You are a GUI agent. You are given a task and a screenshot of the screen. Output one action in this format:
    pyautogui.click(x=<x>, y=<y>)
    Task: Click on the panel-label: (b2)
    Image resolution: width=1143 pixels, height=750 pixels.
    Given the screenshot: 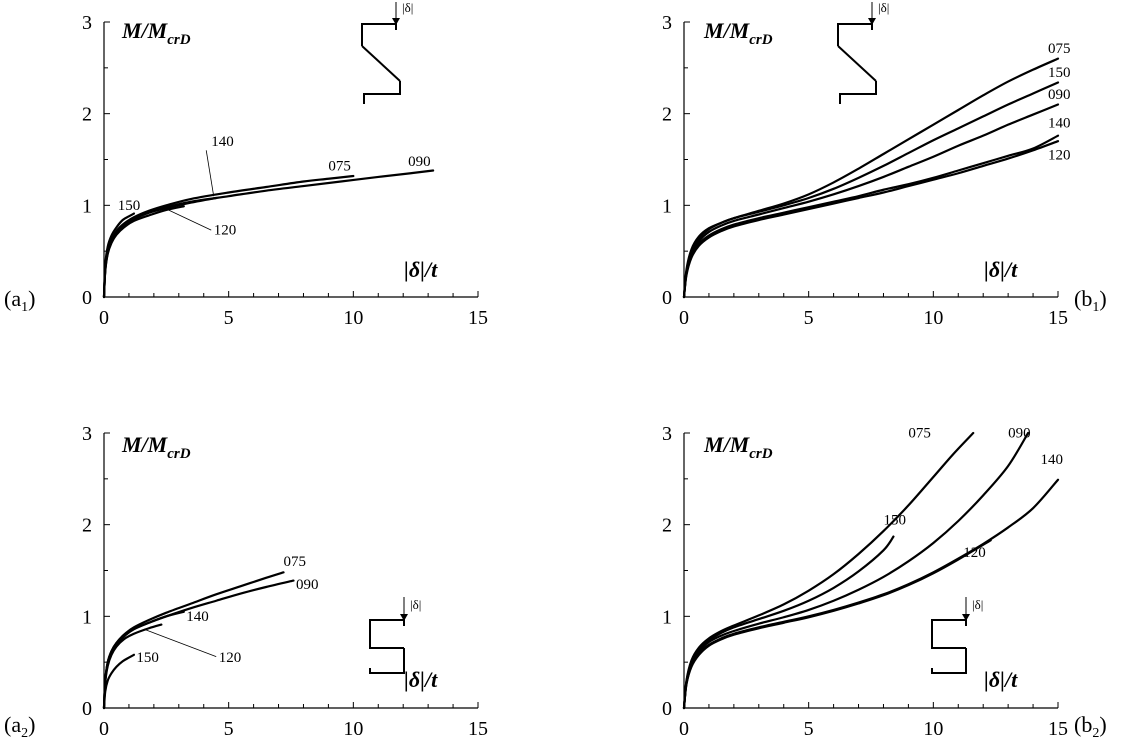 What is the action you would take?
    pyautogui.click(x=1090, y=726)
    